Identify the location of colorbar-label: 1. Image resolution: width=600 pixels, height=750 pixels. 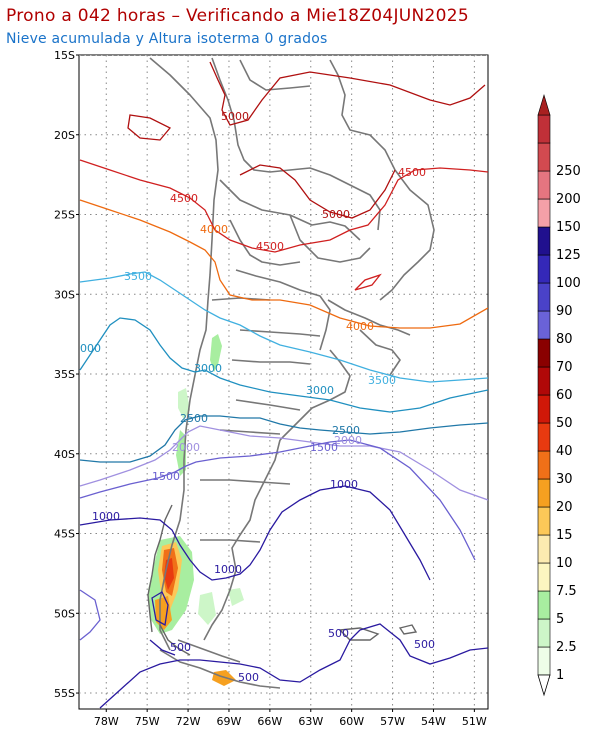
(560, 675).